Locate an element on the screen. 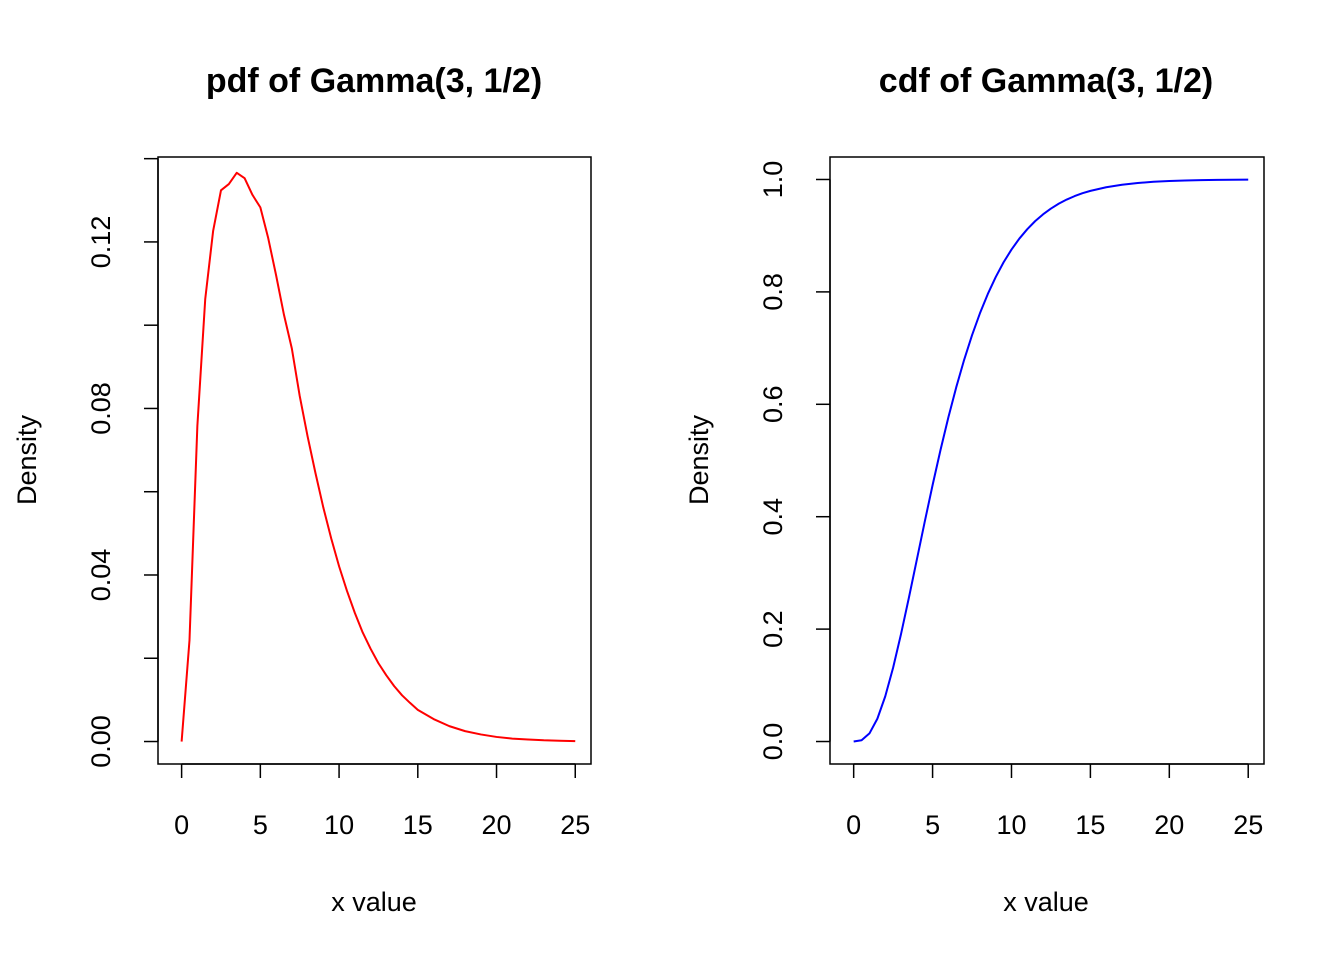 Image resolution: width=1344 pixels, height=965 pixels. pdf-x-ticks: 0 5 10 15 20 25 is located at coordinates (382, 801).